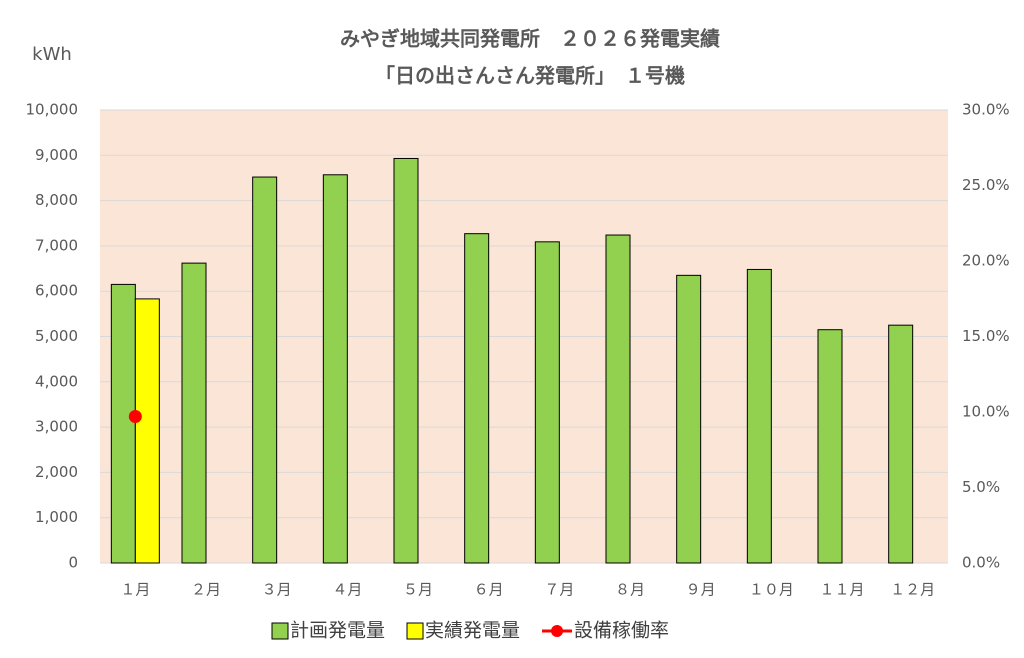  Describe the element at coordinates (986, 110) in the screenshot. I see `y2-tick-label: 30.0%` at that location.